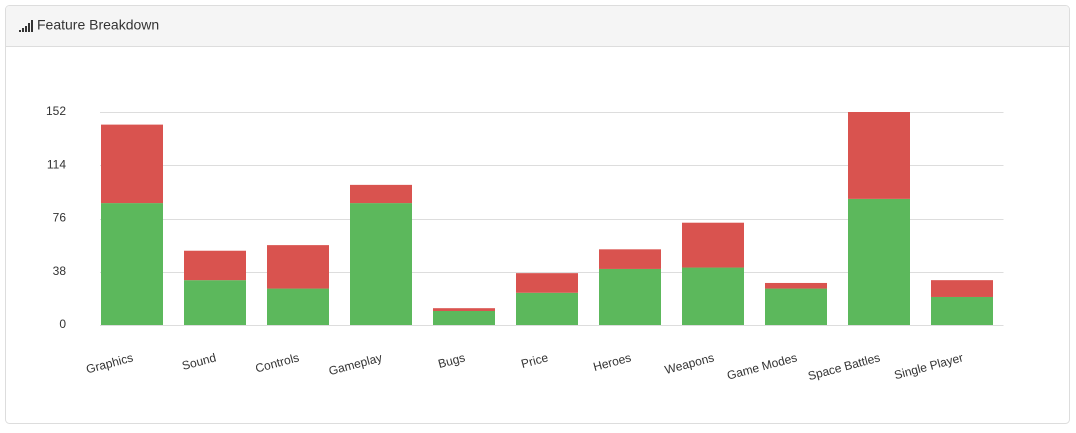 Image resolution: width=1076 pixels, height=433 pixels. What do you see at coordinates (56, 164) in the screenshot?
I see `y-tick-label: 114` at bounding box center [56, 164].